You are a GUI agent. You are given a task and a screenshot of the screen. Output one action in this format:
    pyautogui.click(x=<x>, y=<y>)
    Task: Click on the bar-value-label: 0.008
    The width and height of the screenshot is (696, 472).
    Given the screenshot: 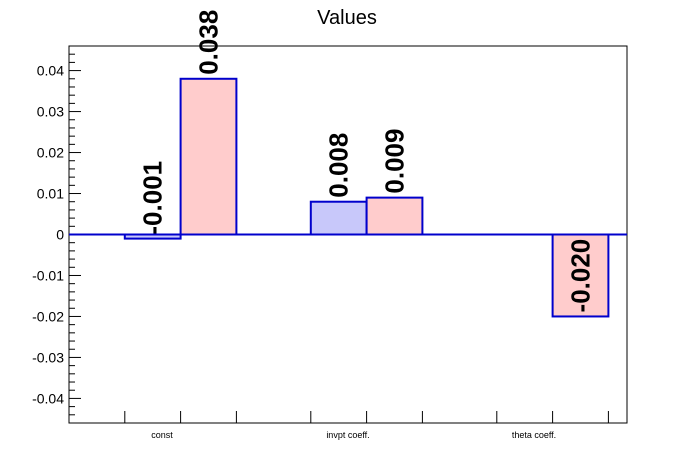 What is the action you would take?
    pyautogui.click(x=339, y=165)
    